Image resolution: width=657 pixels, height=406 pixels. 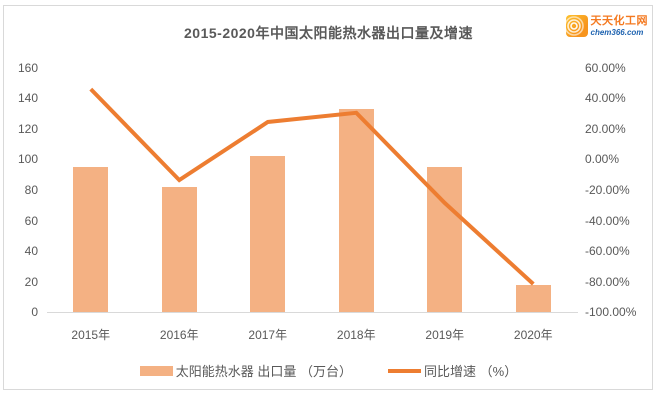 I want to click on x-axis-label: 2020年, so click(x=533, y=335).